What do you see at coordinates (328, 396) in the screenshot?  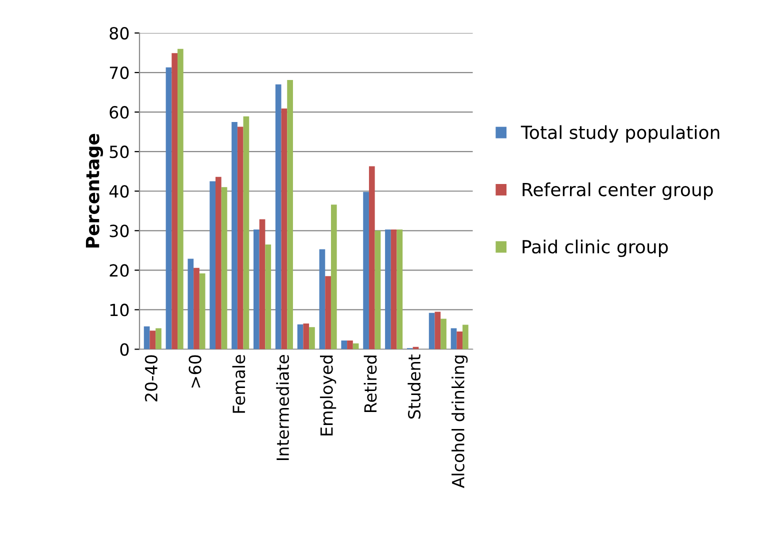 I see `x-tick-label: Employed` at bounding box center [328, 396].